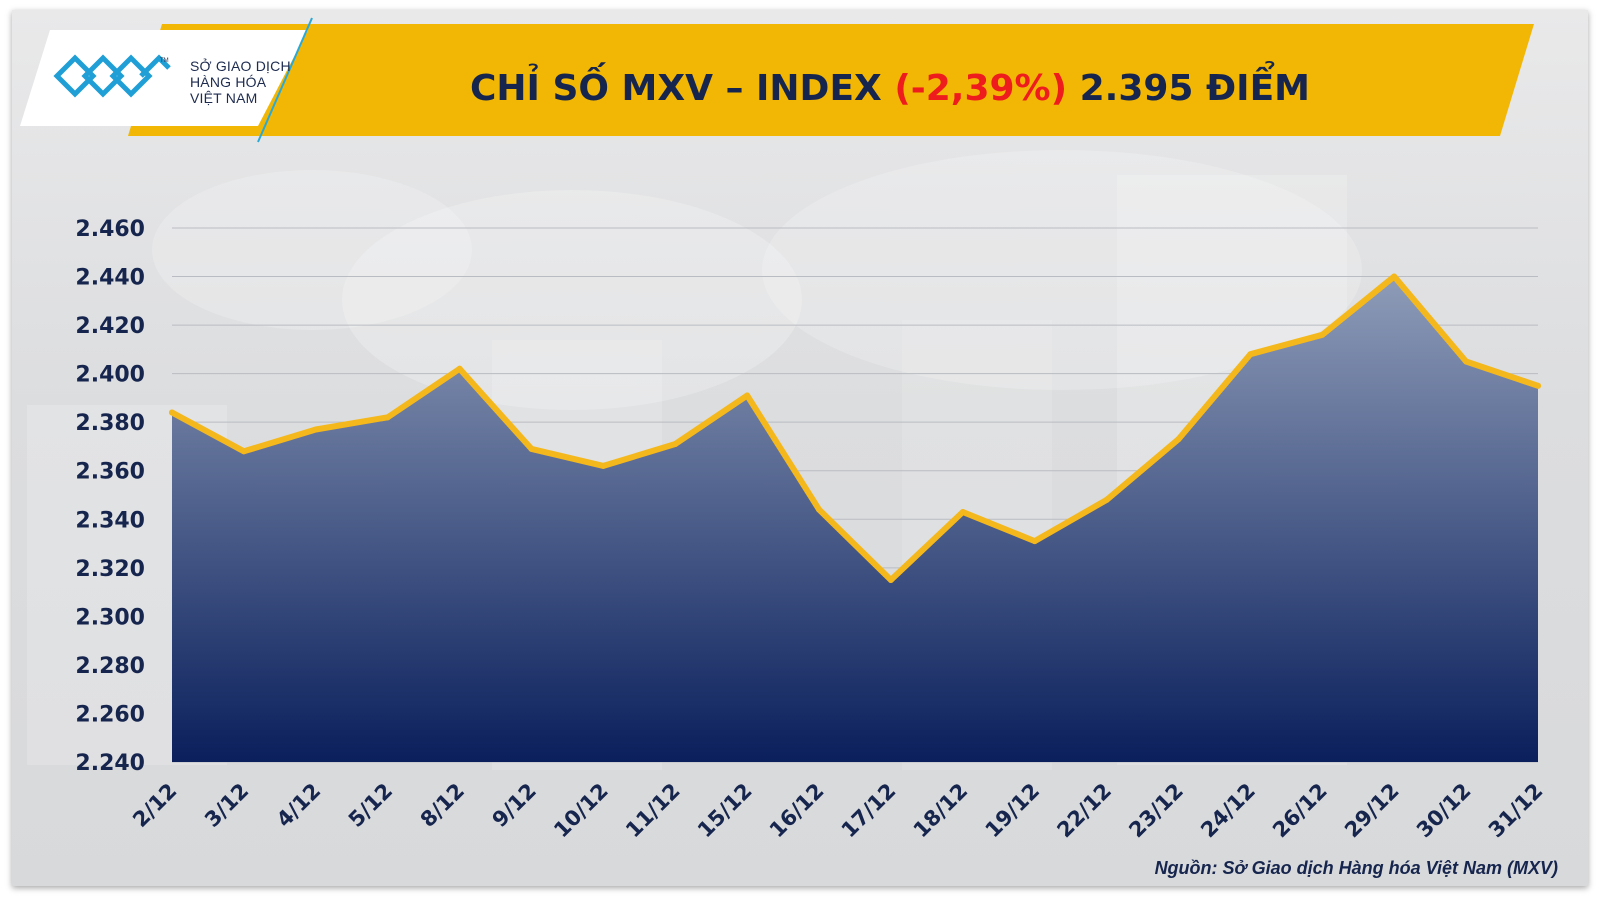 The width and height of the screenshot is (1600, 900). What do you see at coordinates (981, 88) in the screenshot?
I see `title-change: (-2,39%)` at bounding box center [981, 88].